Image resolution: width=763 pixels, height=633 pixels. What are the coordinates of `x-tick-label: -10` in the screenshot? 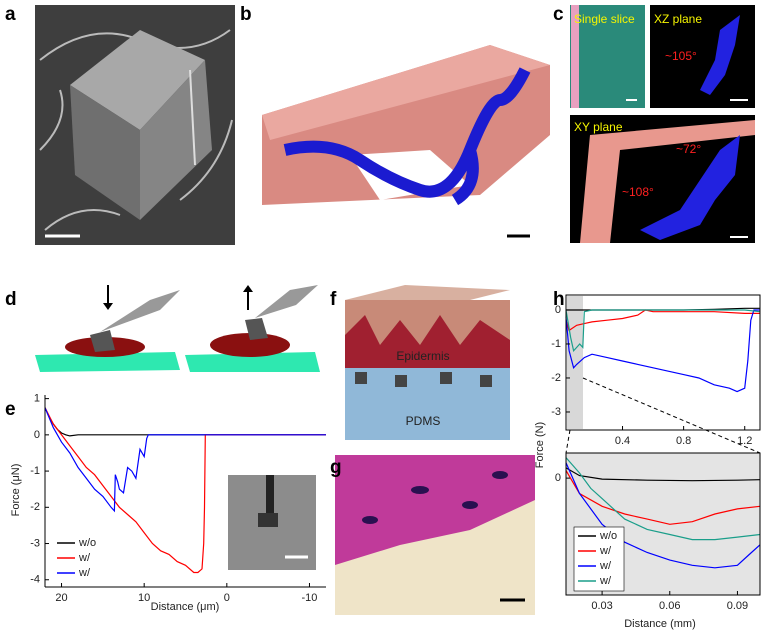 It's located at (310, 598).